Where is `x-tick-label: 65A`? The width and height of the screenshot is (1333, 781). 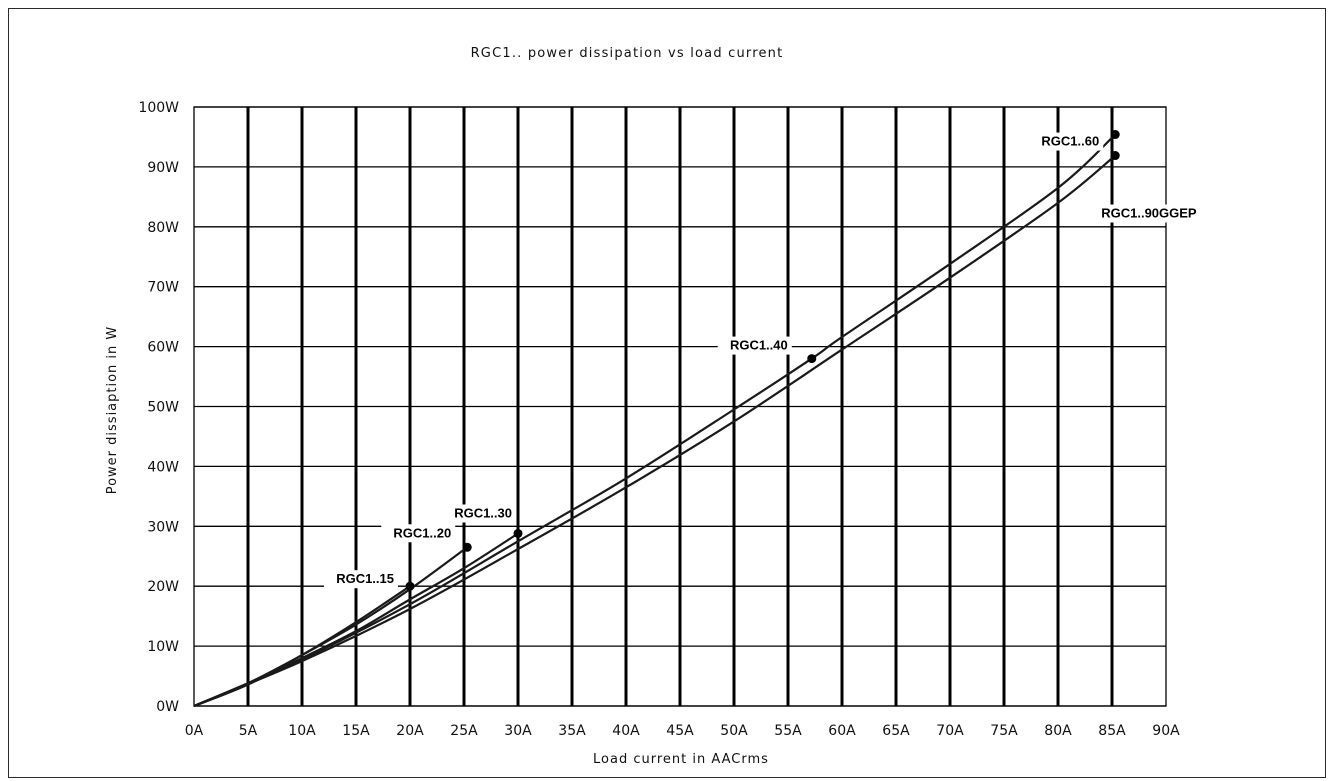 x-tick-label: 65A is located at coordinates (896, 731).